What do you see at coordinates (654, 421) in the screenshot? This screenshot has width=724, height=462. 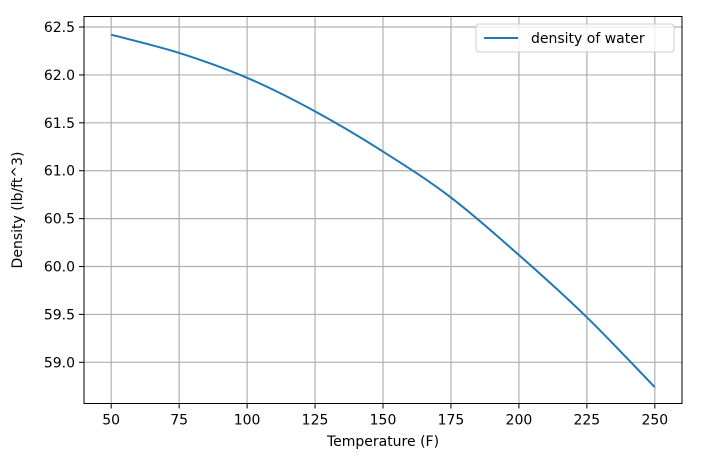 I see `x-tick-label: 250` at bounding box center [654, 421].